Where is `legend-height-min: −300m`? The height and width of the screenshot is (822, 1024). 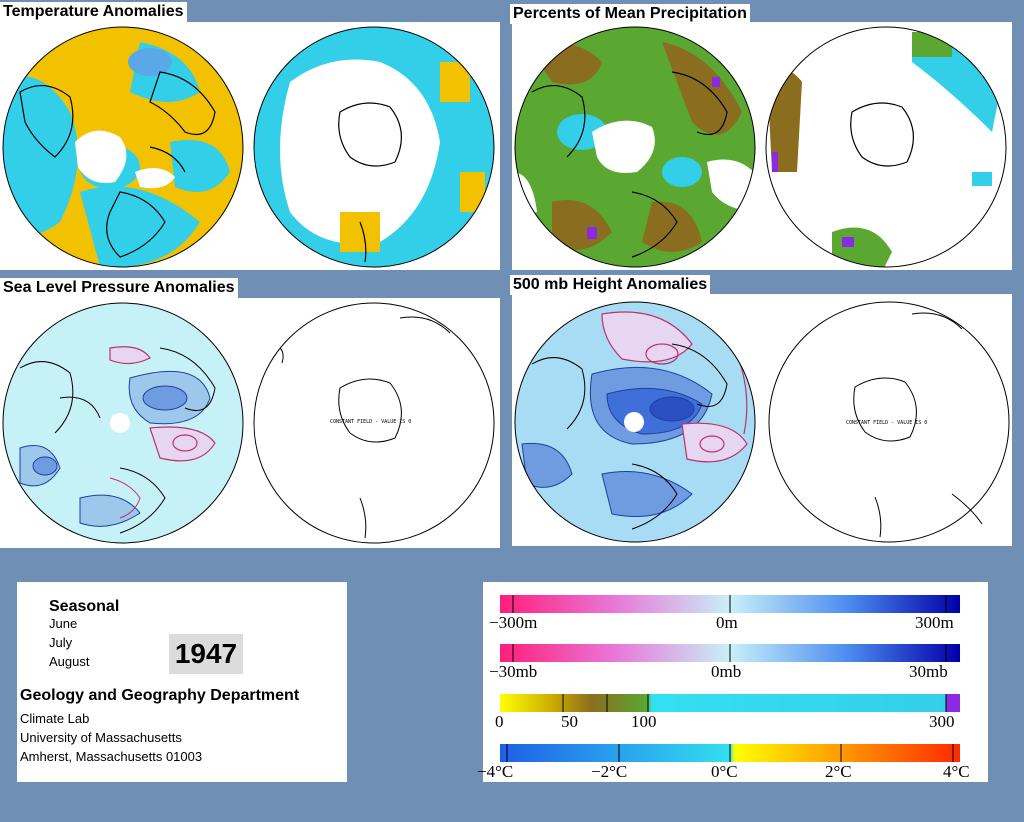 legend-height-min: −300m is located at coordinates (513, 622).